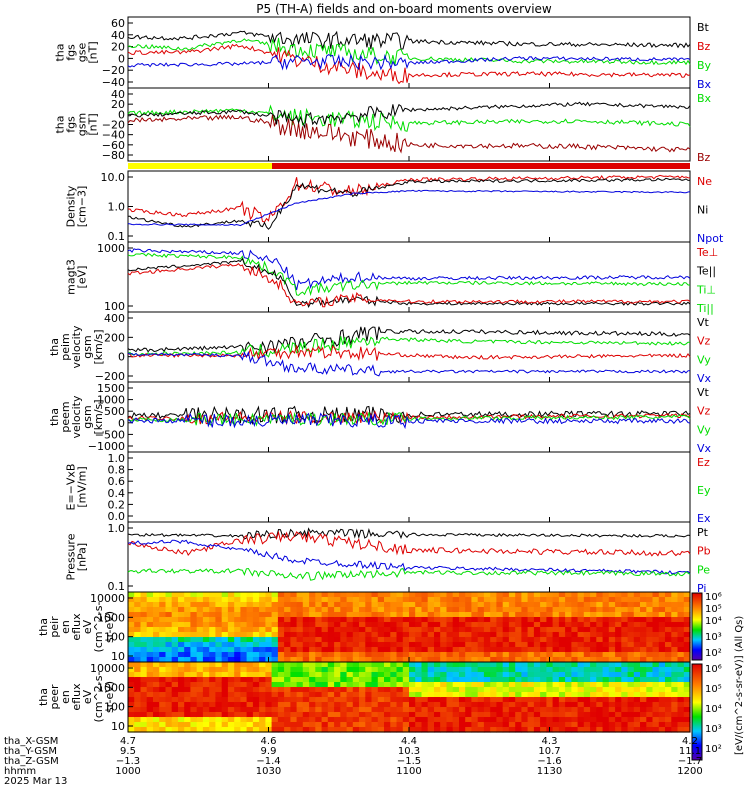 The height and width of the screenshot is (800, 750). I want to click on legend-entry: Vt, so click(703, 322).